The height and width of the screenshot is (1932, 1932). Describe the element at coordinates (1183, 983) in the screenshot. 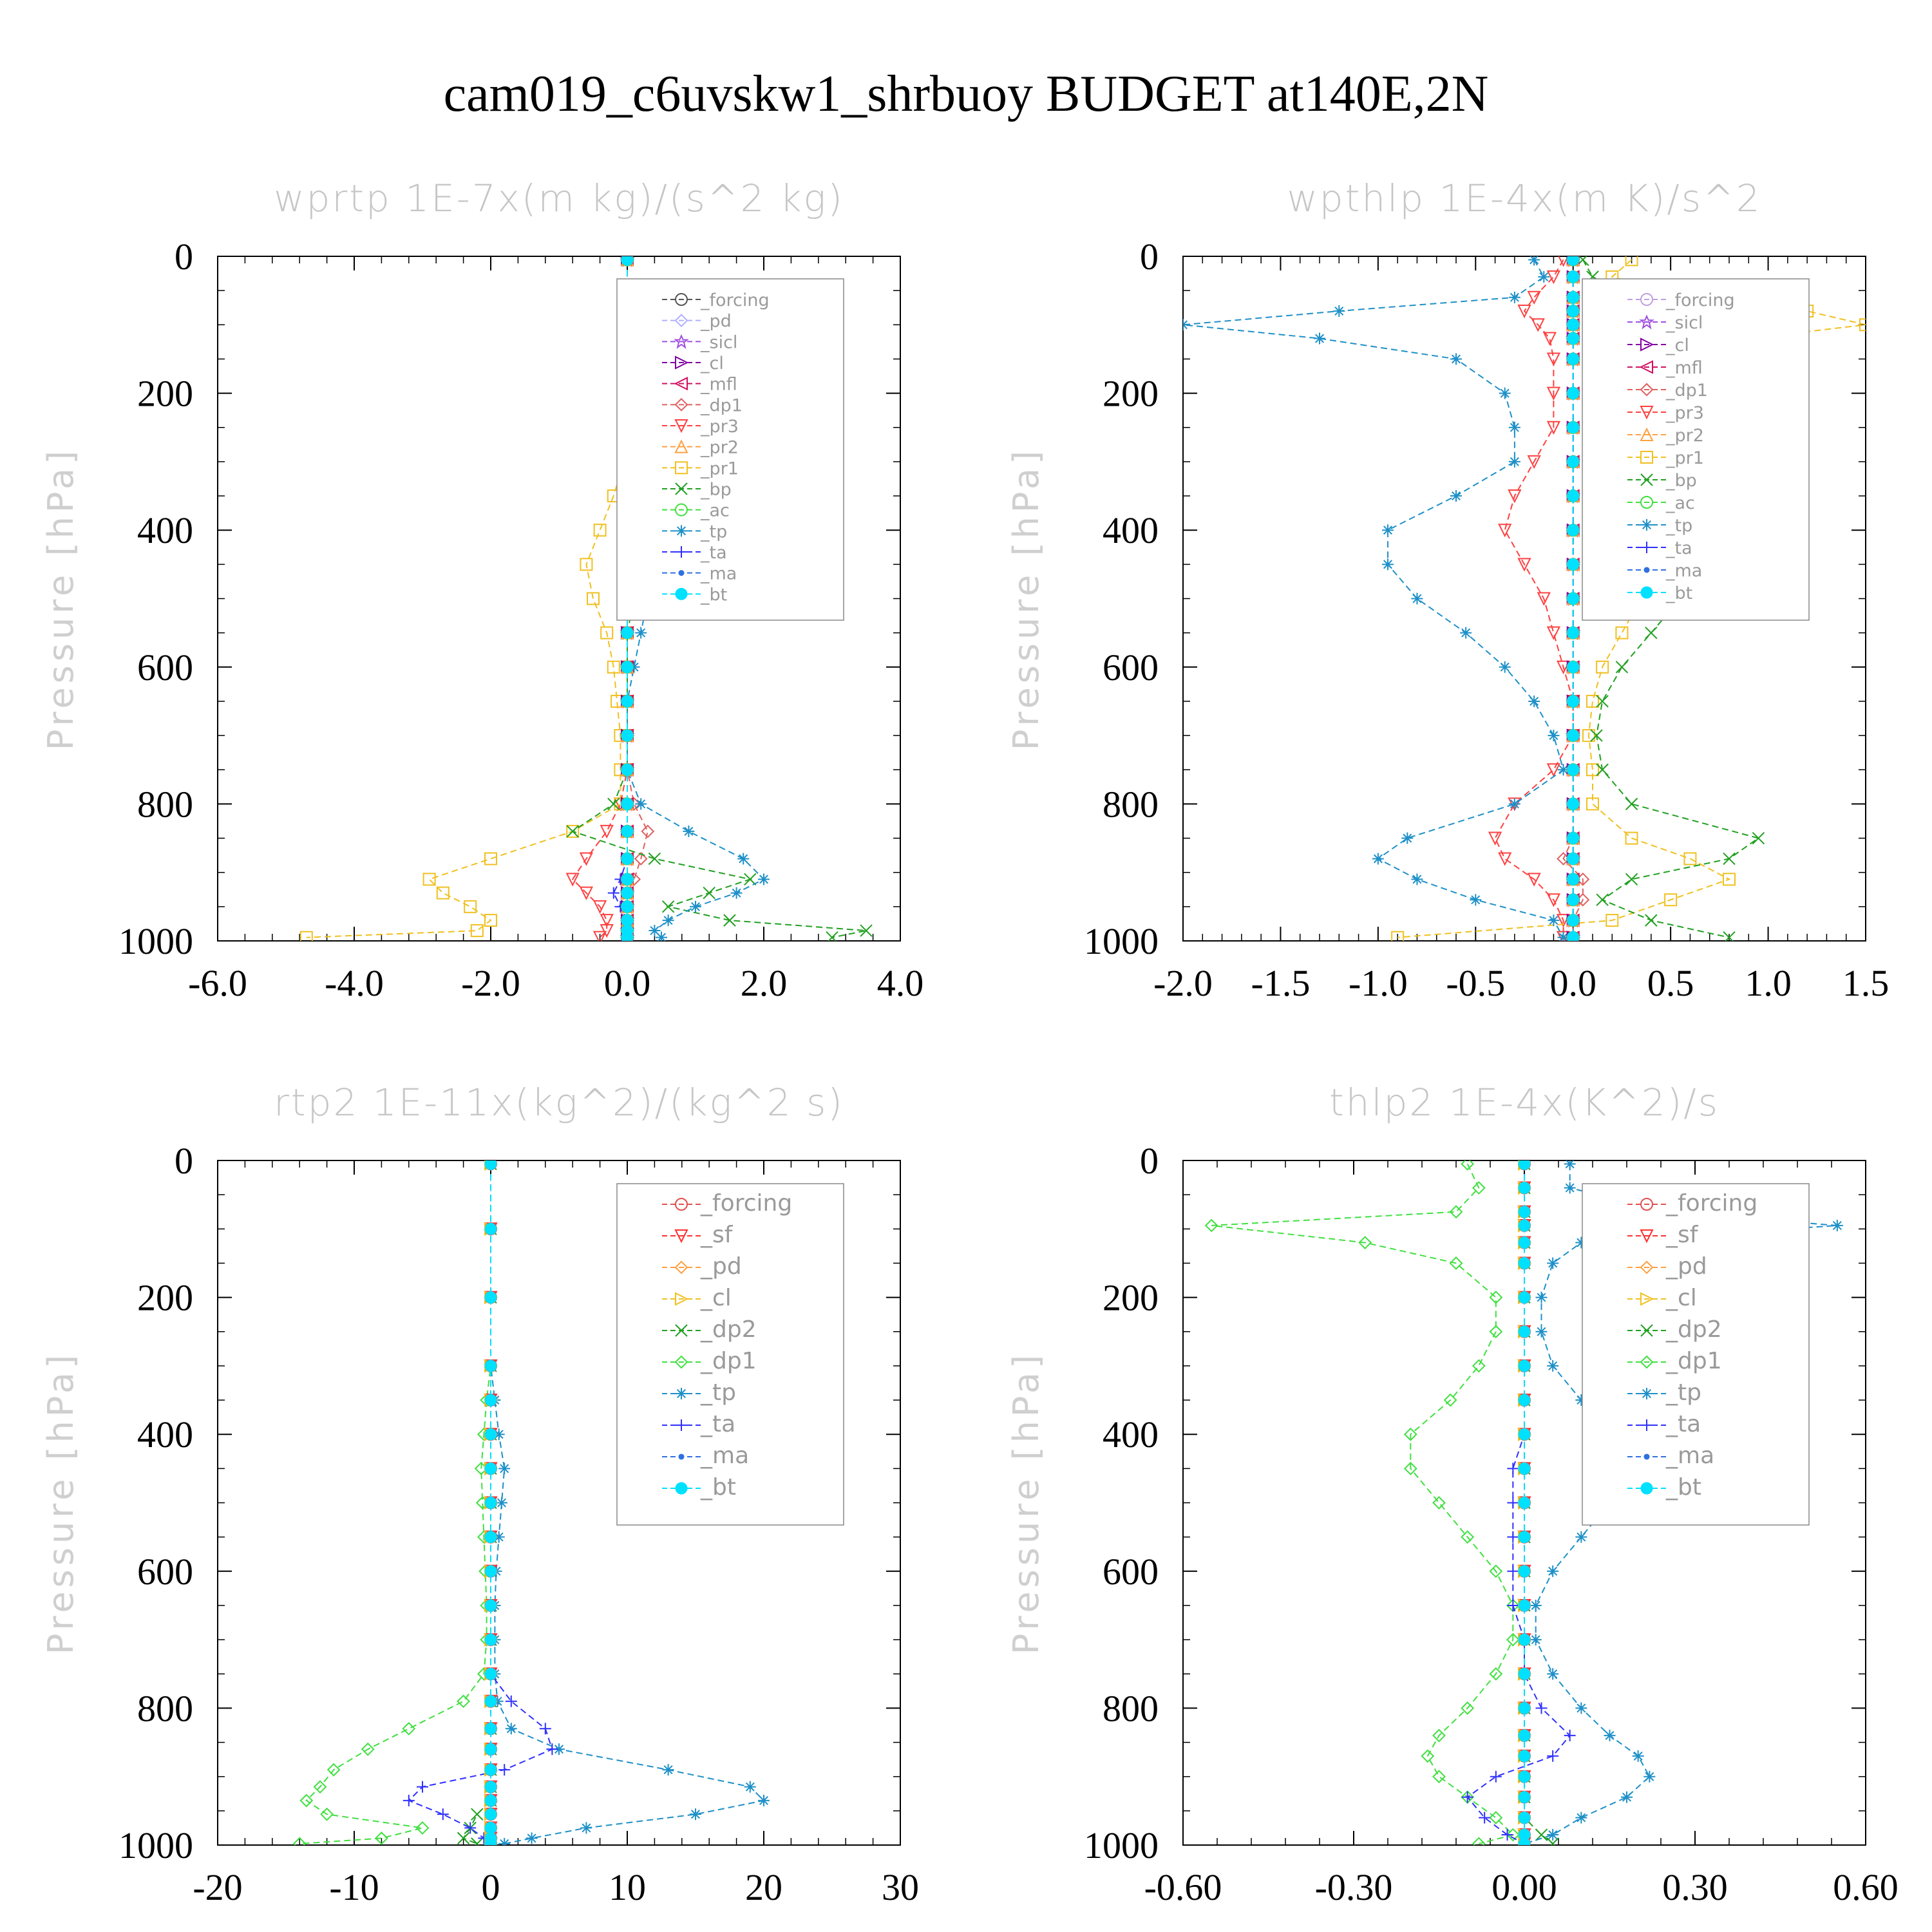

I see `x-tick-label: -2.0` at that location.